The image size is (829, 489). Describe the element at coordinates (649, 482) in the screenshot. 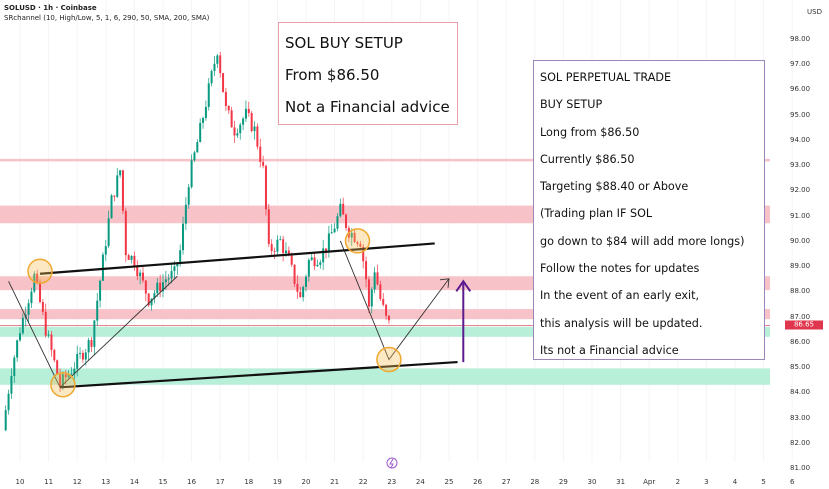

I see `date-tick-label: Apr` at that location.